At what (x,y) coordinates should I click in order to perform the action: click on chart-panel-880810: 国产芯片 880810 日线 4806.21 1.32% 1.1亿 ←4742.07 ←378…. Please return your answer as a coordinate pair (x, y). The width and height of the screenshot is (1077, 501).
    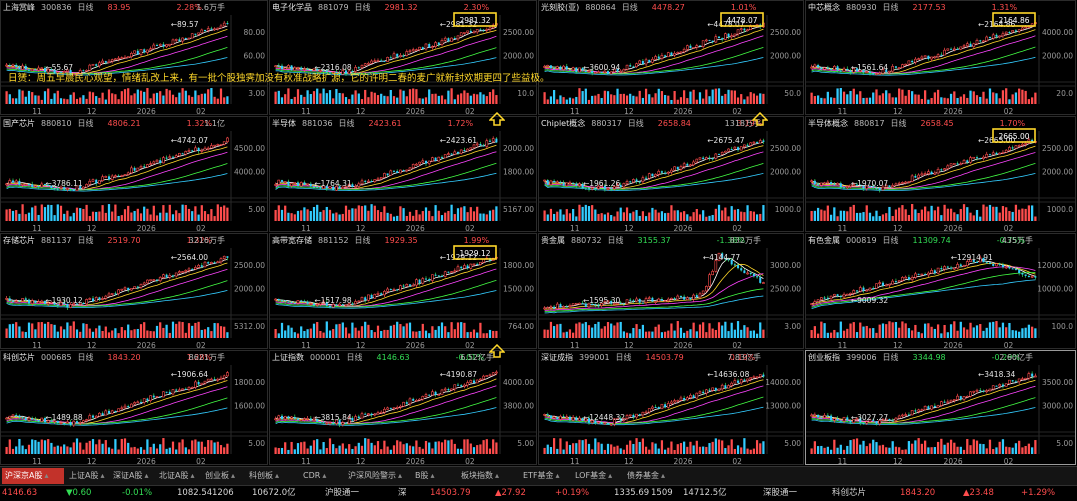
    Looking at the image, I should click on (134, 174).